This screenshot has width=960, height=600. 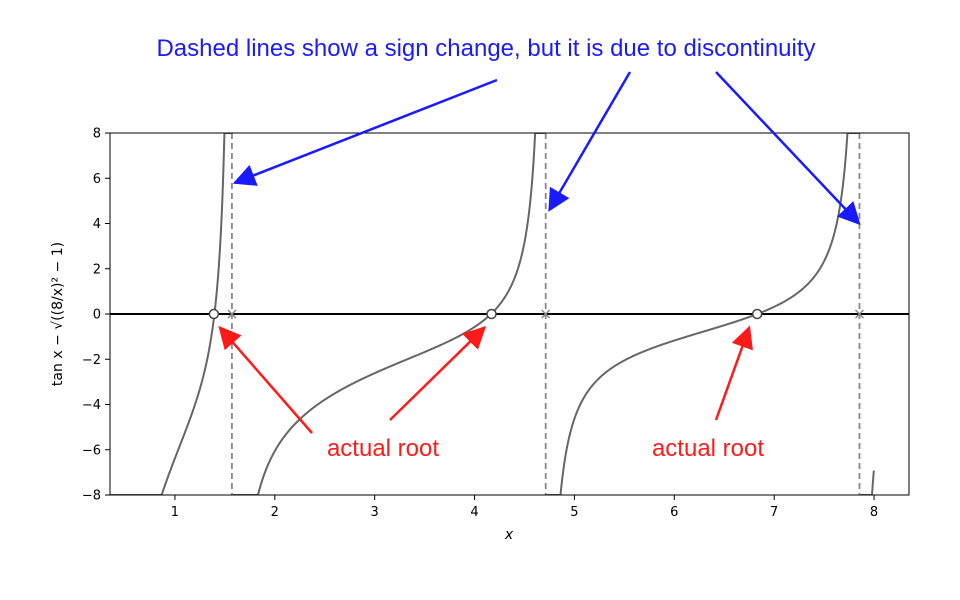 I want to click on root-label-left: actual root, so click(x=383, y=448).